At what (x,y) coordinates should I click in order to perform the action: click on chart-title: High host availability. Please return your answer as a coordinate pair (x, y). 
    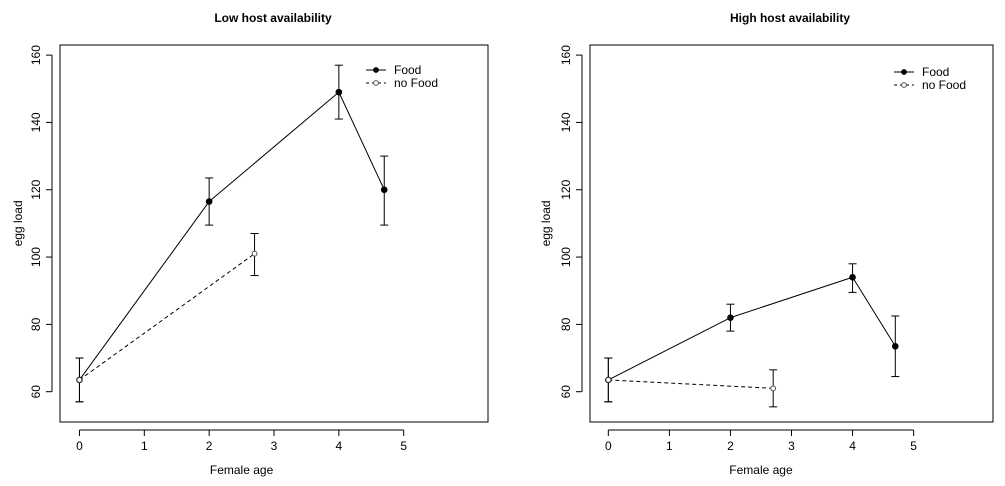
    Looking at the image, I should click on (790, 18).